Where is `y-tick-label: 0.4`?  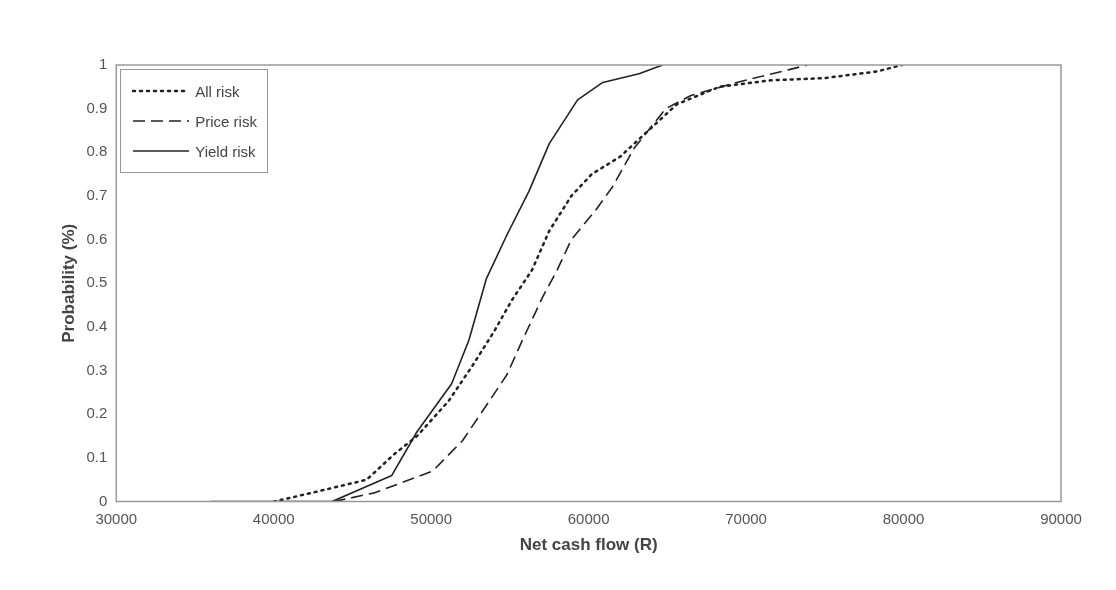 y-tick-label: 0.4 is located at coordinates (97, 326).